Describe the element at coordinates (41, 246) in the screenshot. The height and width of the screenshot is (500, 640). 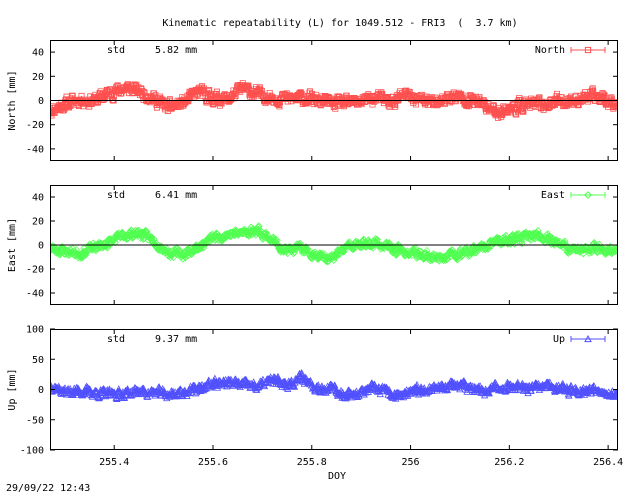
I see `east-ytick-label: 0` at that location.